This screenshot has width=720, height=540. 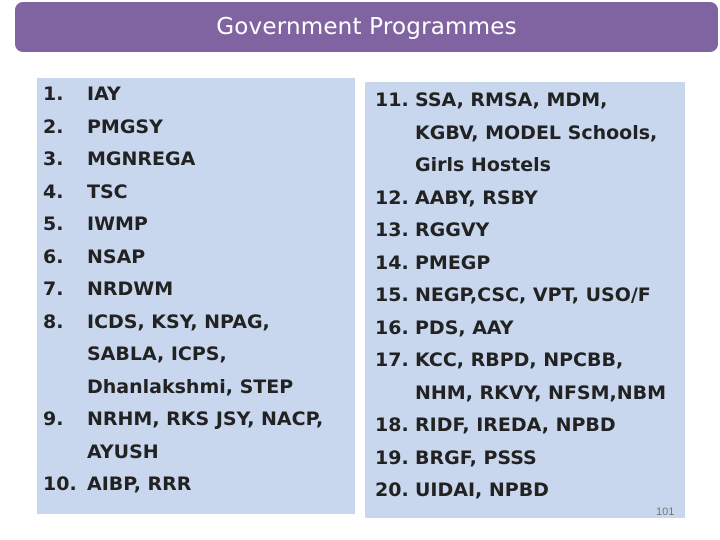 I want to click on programme-text: PMGSY, so click(x=125, y=126).